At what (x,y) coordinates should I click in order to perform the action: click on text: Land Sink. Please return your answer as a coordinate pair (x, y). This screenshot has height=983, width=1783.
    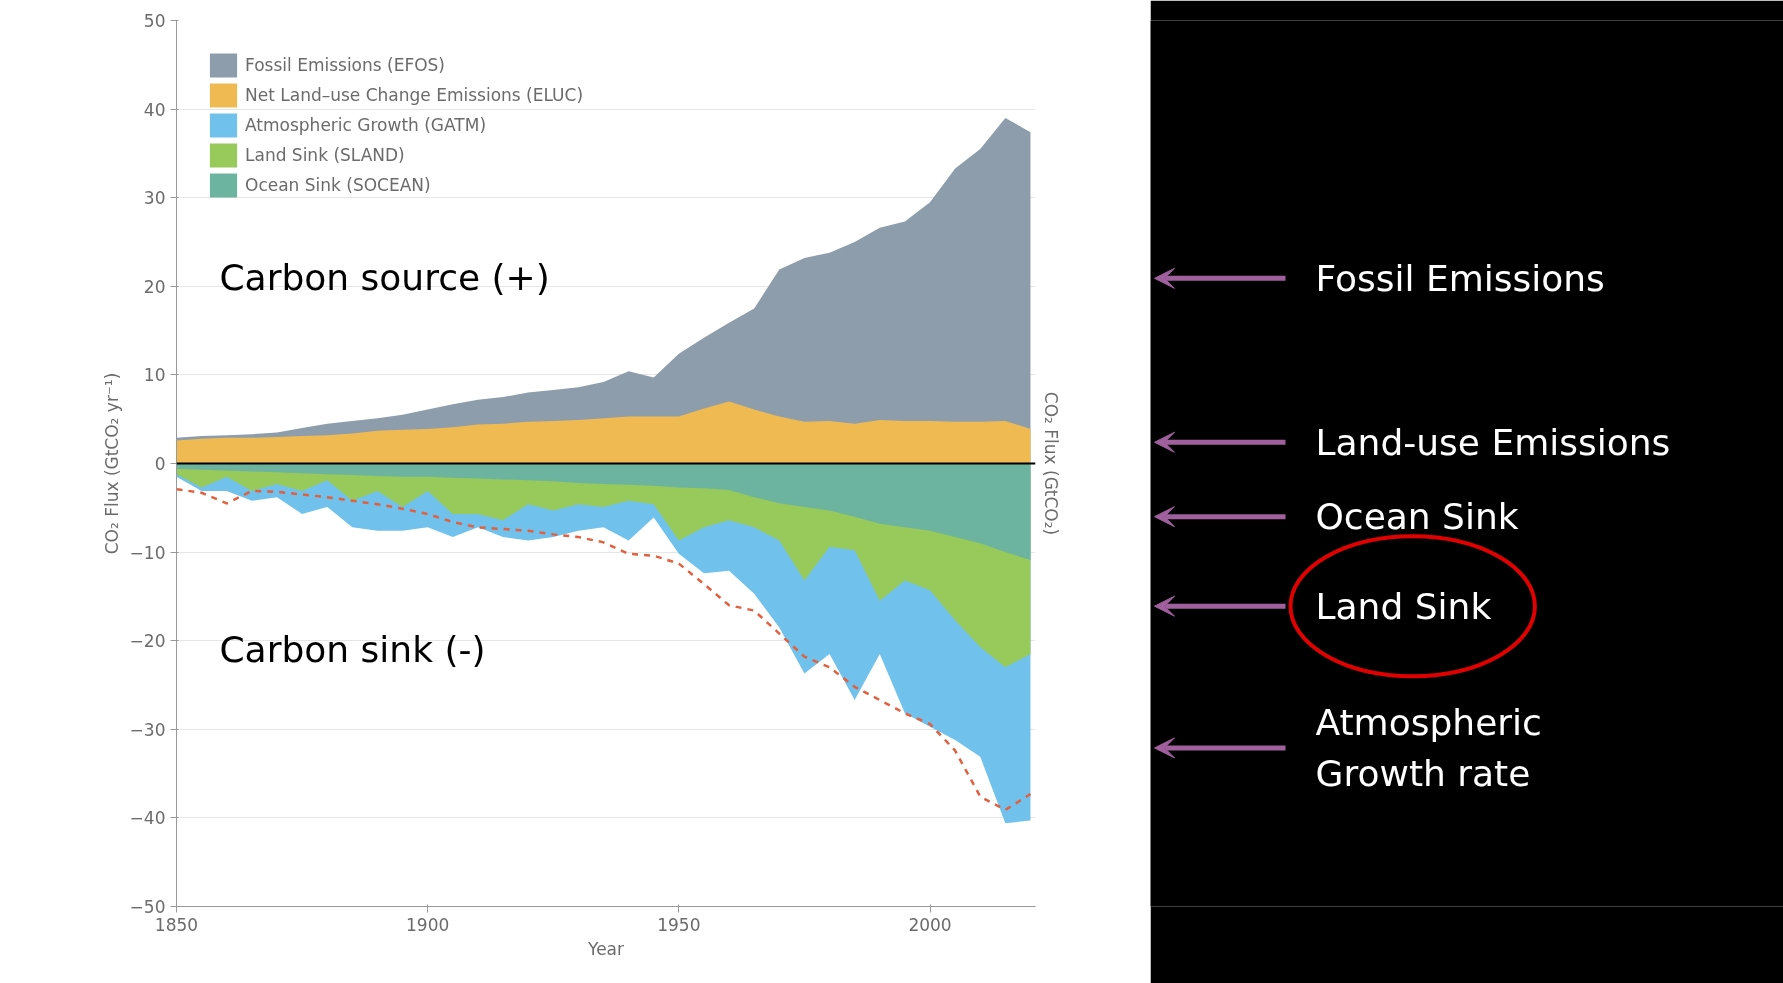
    Looking at the image, I should click on (1403, 606).